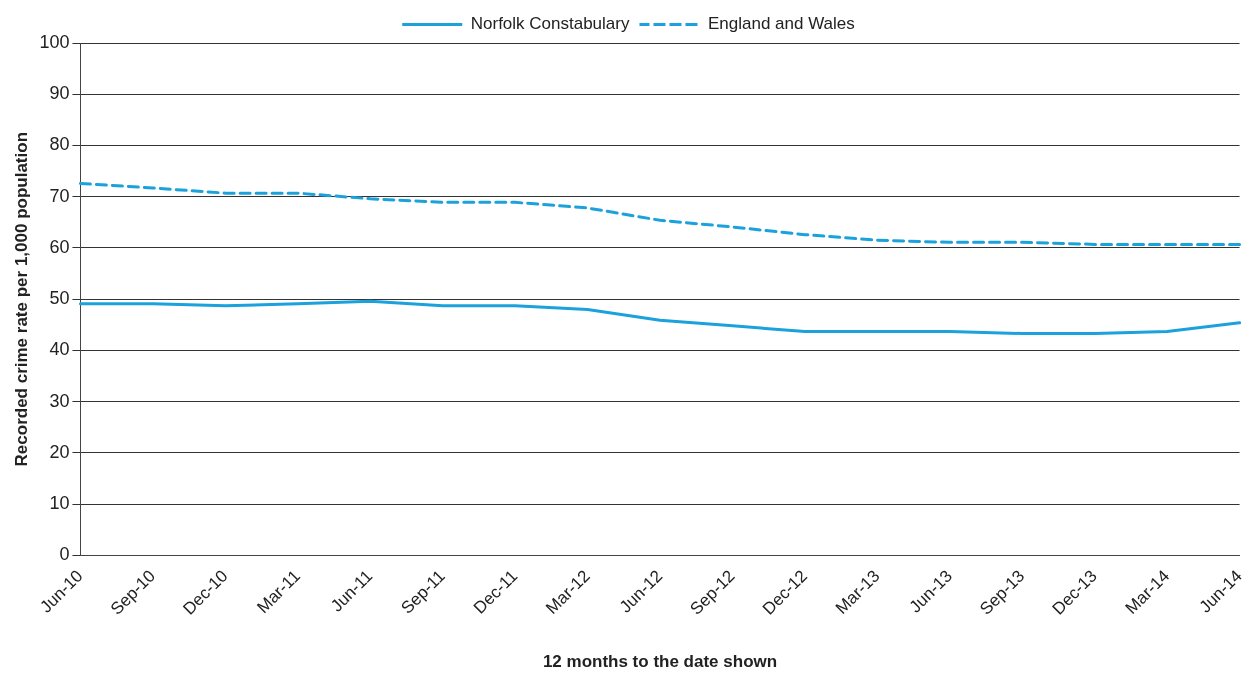 Image resolution: width=1257 pixels, height=681 pixels. Describe the element at coordinates (59, 195) in the screenshot. I see `y-tick-label: 70` at that location.